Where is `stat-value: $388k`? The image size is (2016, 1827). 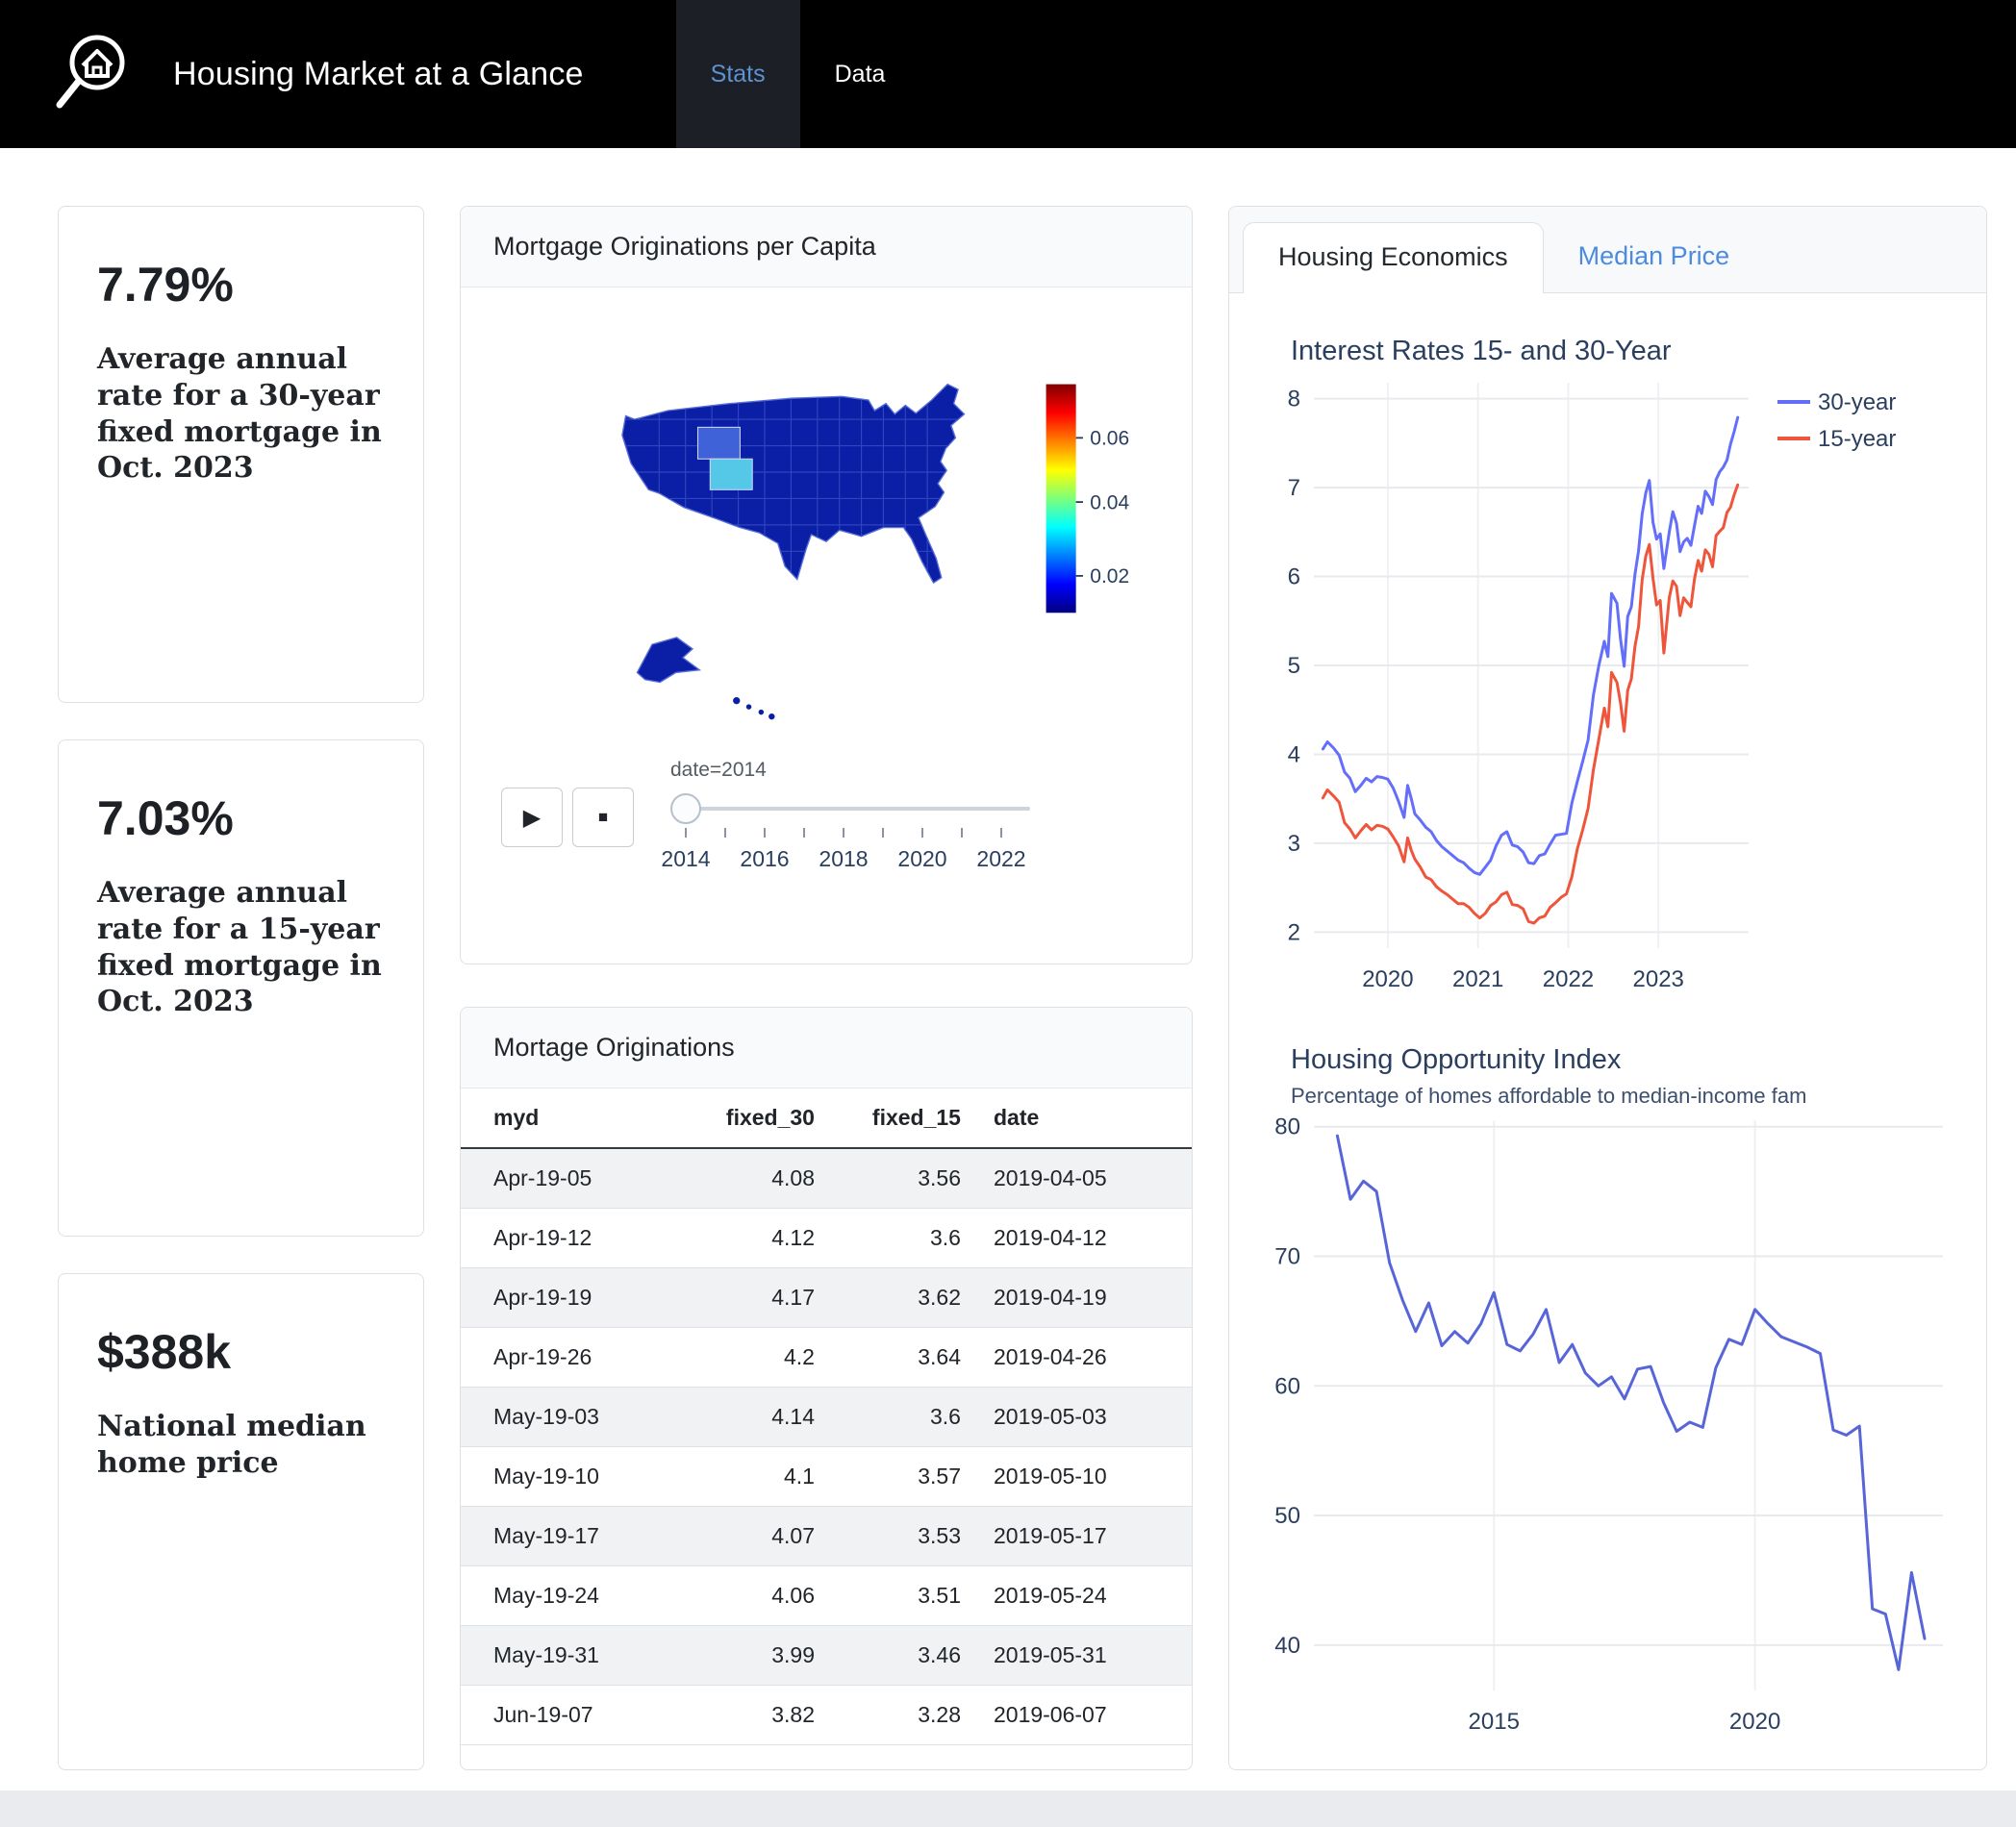 stat-value: $388k is located at coordinates (165, 1352).